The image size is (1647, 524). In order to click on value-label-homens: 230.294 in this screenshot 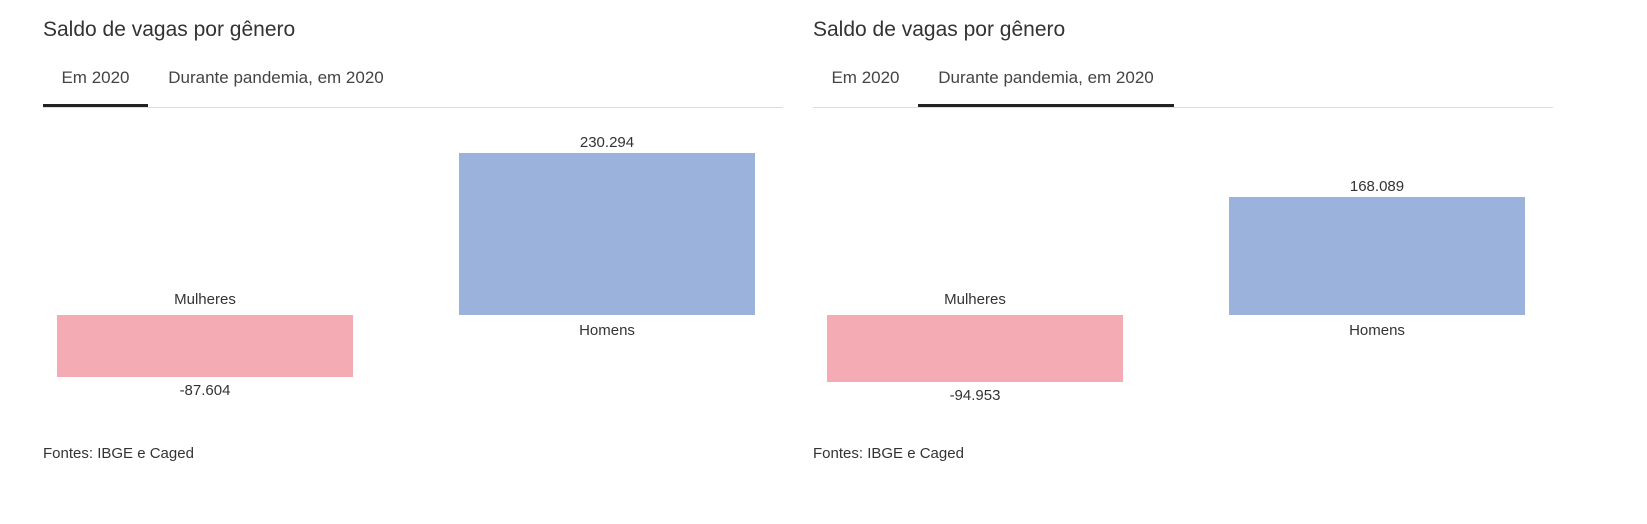, I will do `click(607, 142)`.